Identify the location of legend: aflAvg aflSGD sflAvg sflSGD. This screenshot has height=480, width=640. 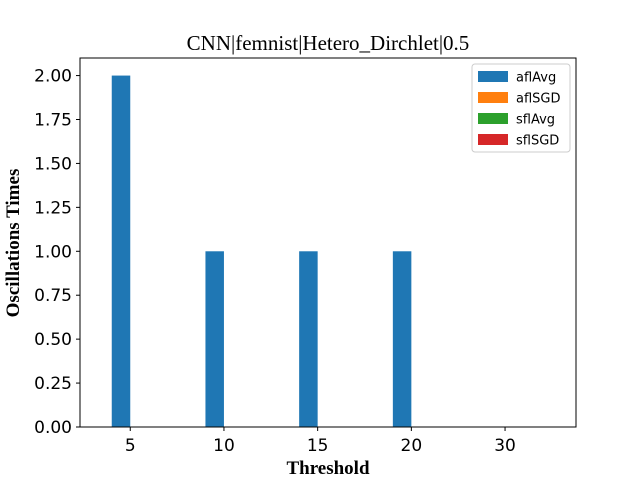
(521, 108).